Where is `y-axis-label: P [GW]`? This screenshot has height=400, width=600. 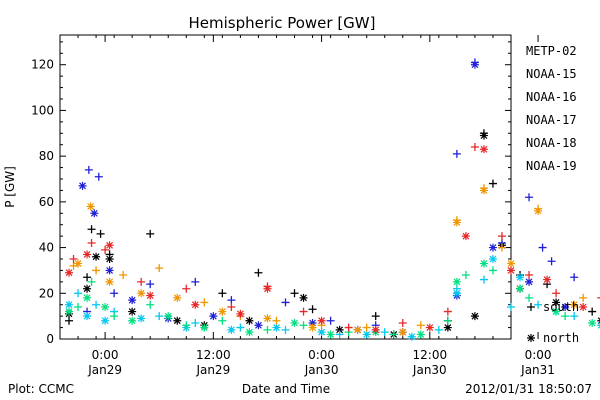 y-axis-label: P [GW] is located at coordinates (10, 187).